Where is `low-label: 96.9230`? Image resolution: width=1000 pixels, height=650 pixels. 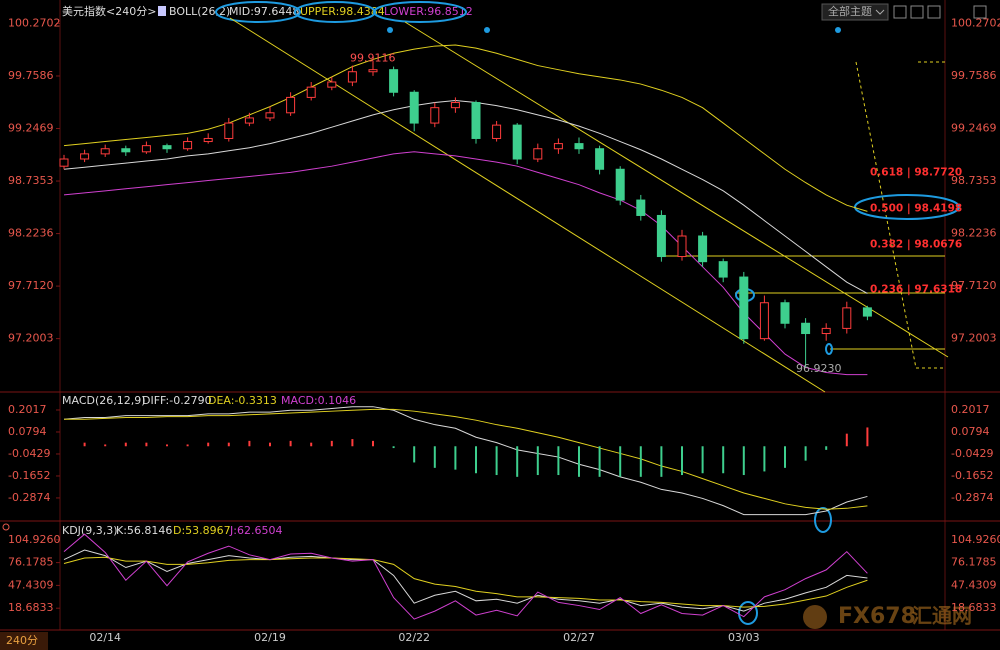 low-label: 96.9230 is located at coordinates (819, 368).